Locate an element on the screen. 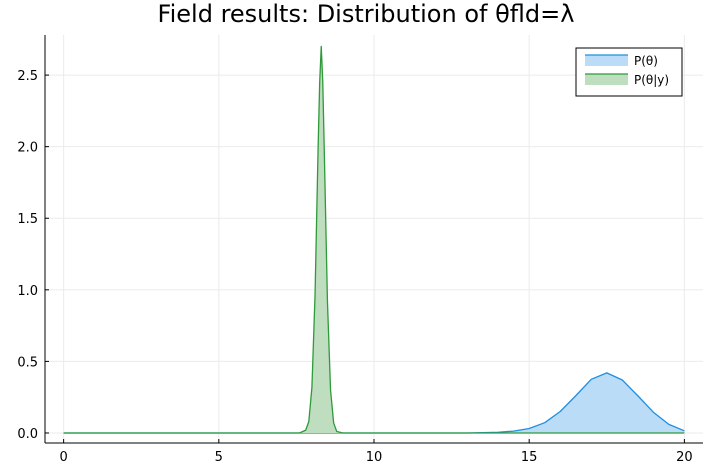 This screenshot has height=470, width=715. x-tick-label: 5 is located at coordinates (219, 457).